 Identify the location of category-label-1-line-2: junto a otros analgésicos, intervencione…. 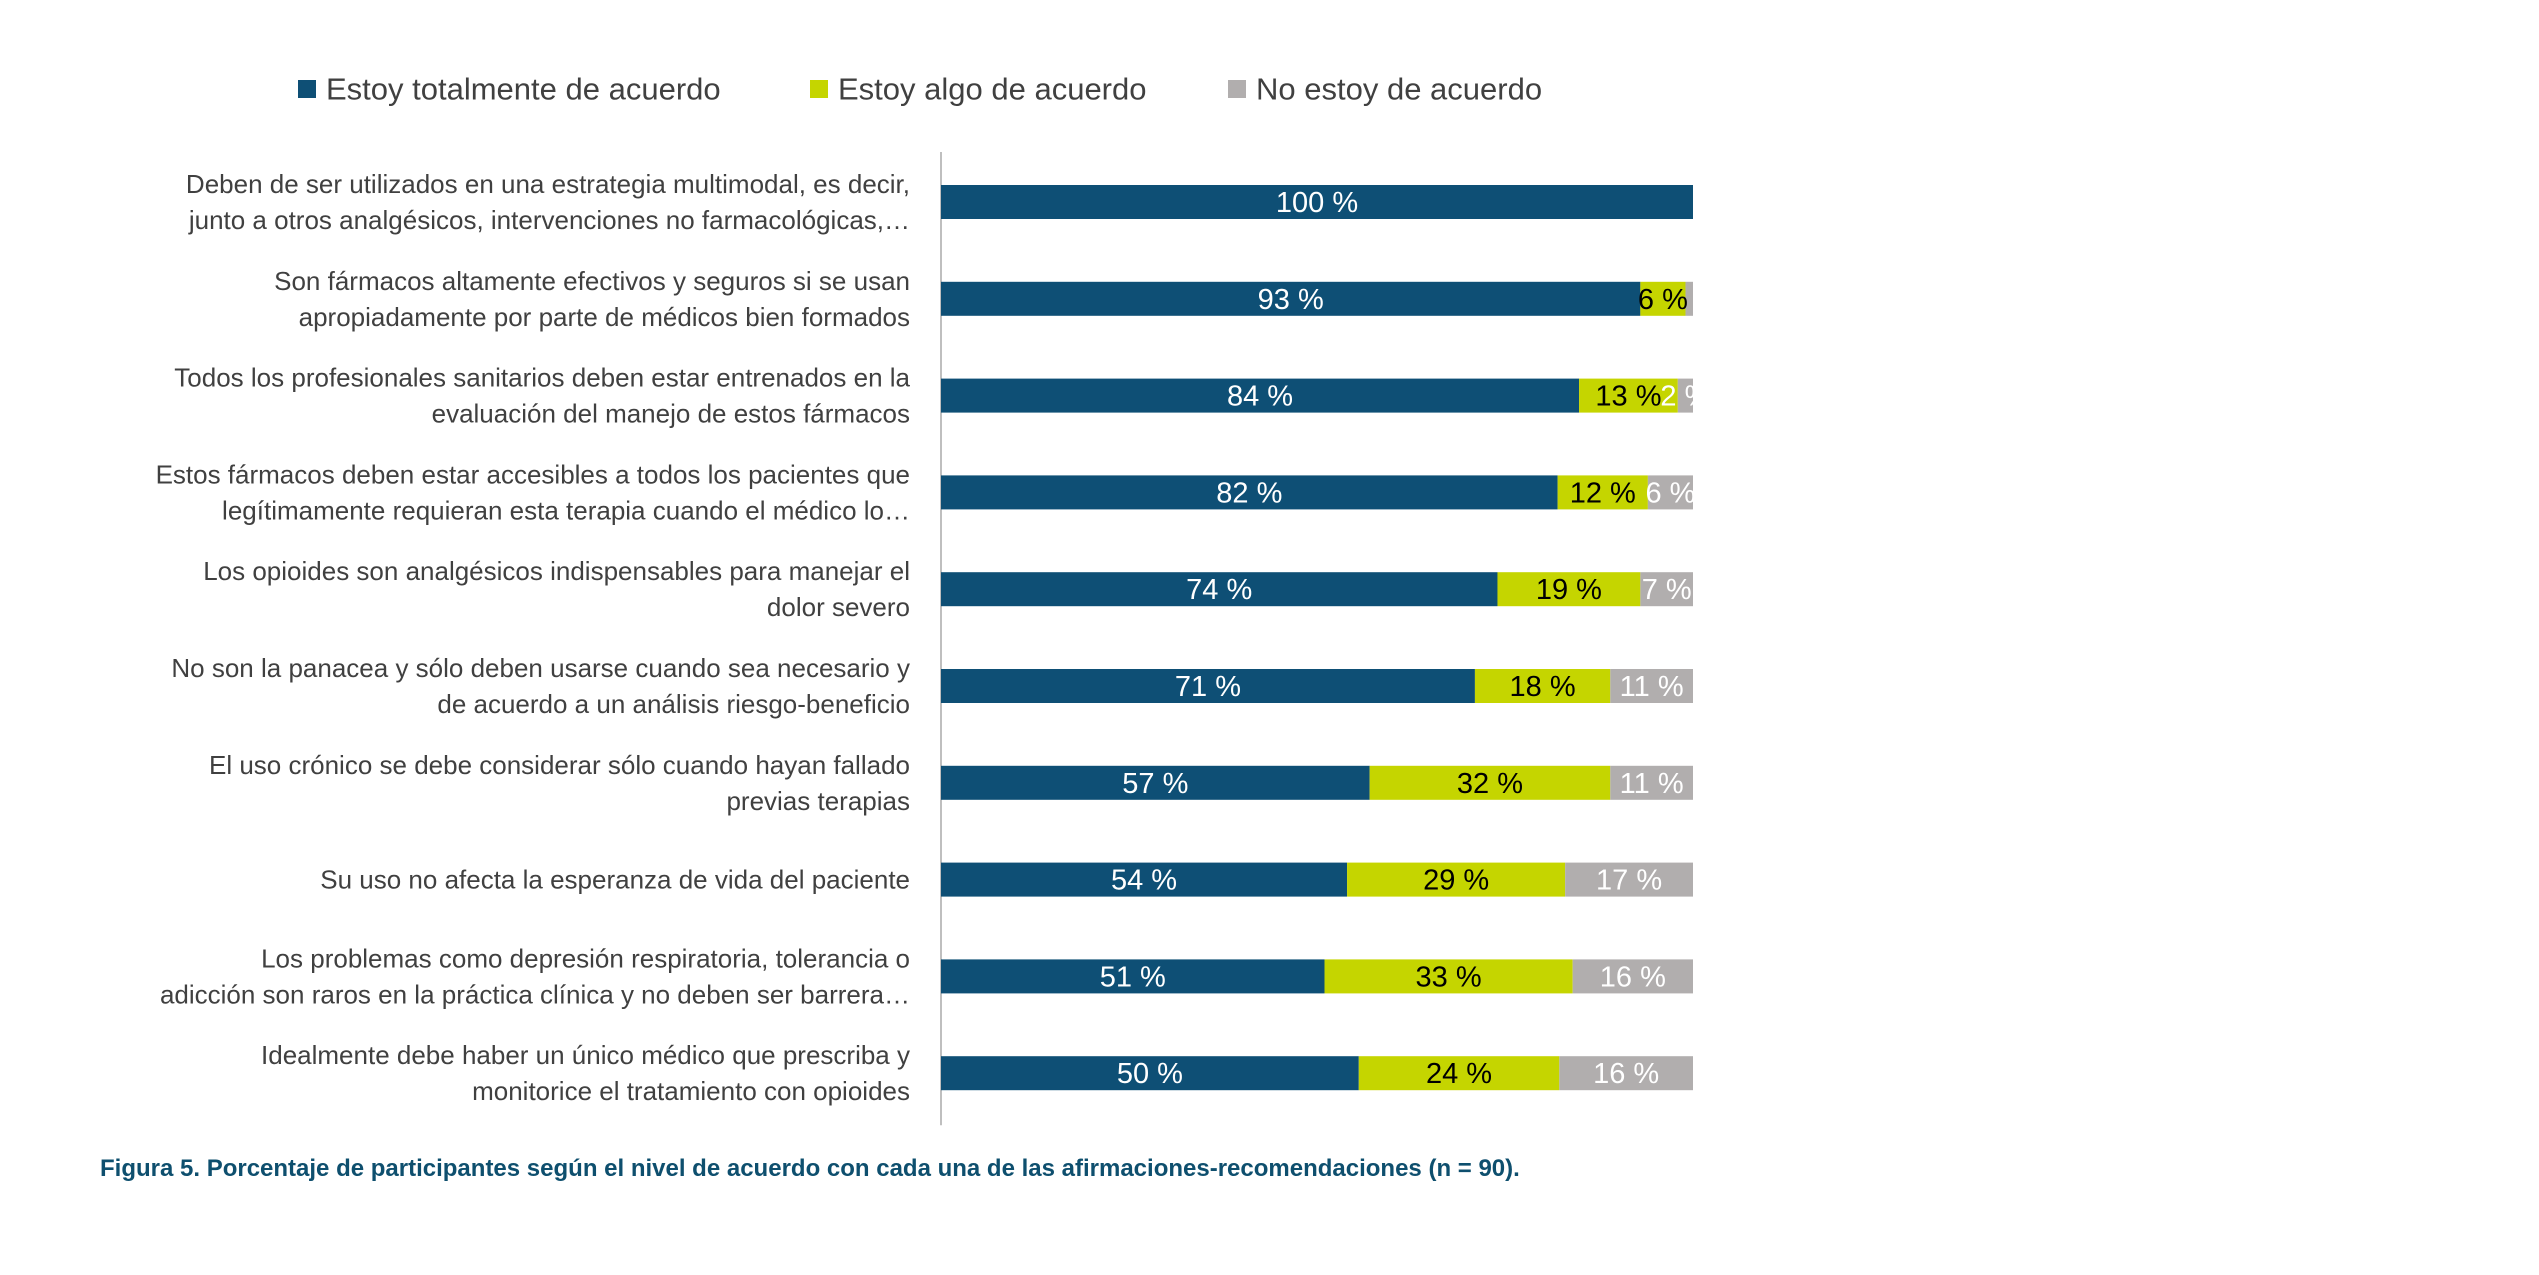
(549, 220).